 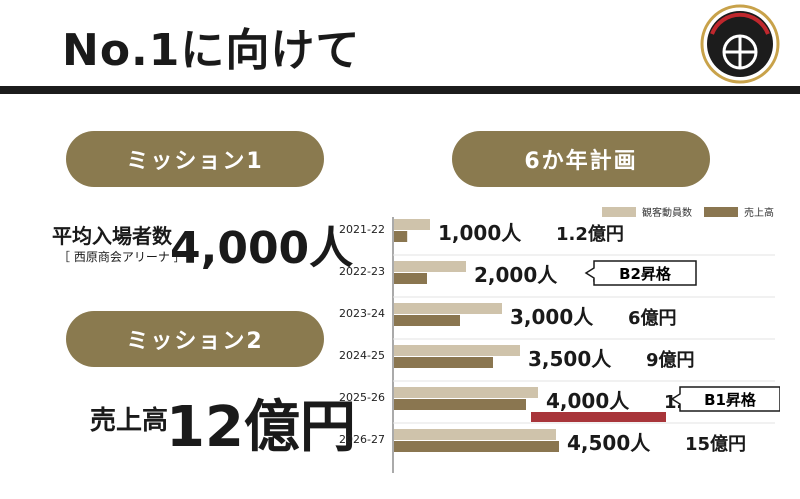 What do you see at coordinates (715, 444) in the screenshot?
I see `sales-label-6: 15億円` at bounding box center [715, 444].